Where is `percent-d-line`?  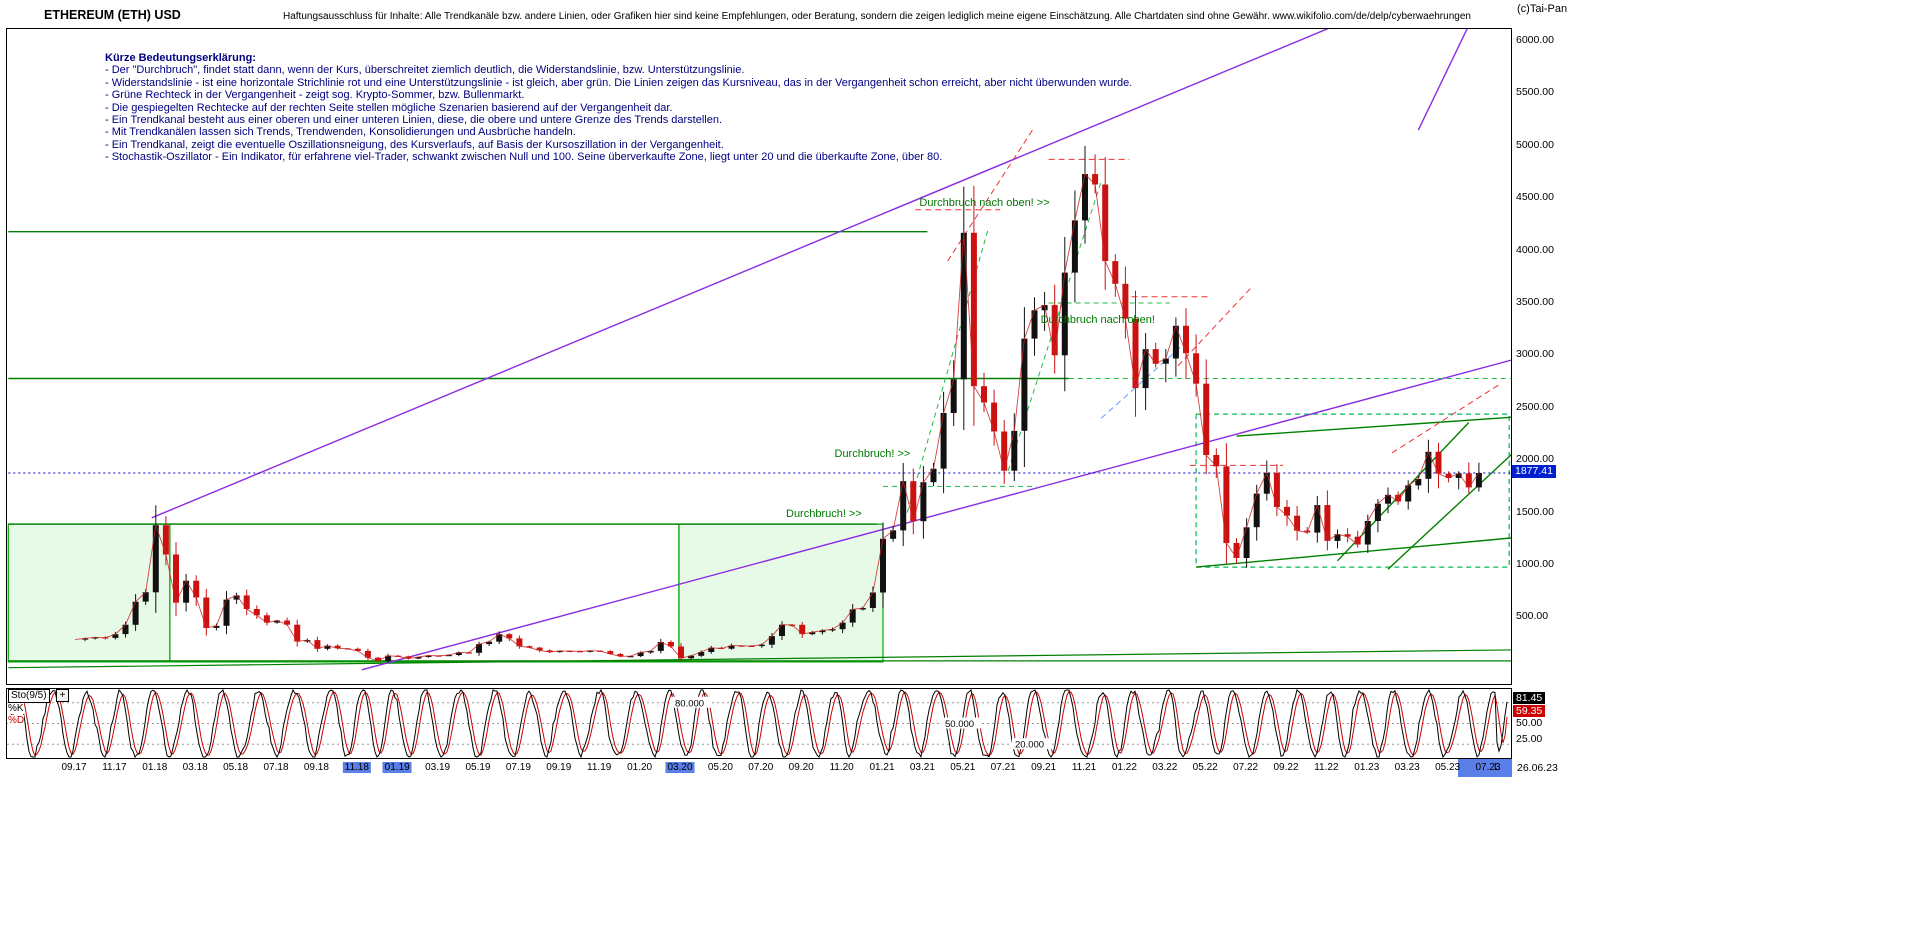 percent-d-line is located at coordinates (759, 723).